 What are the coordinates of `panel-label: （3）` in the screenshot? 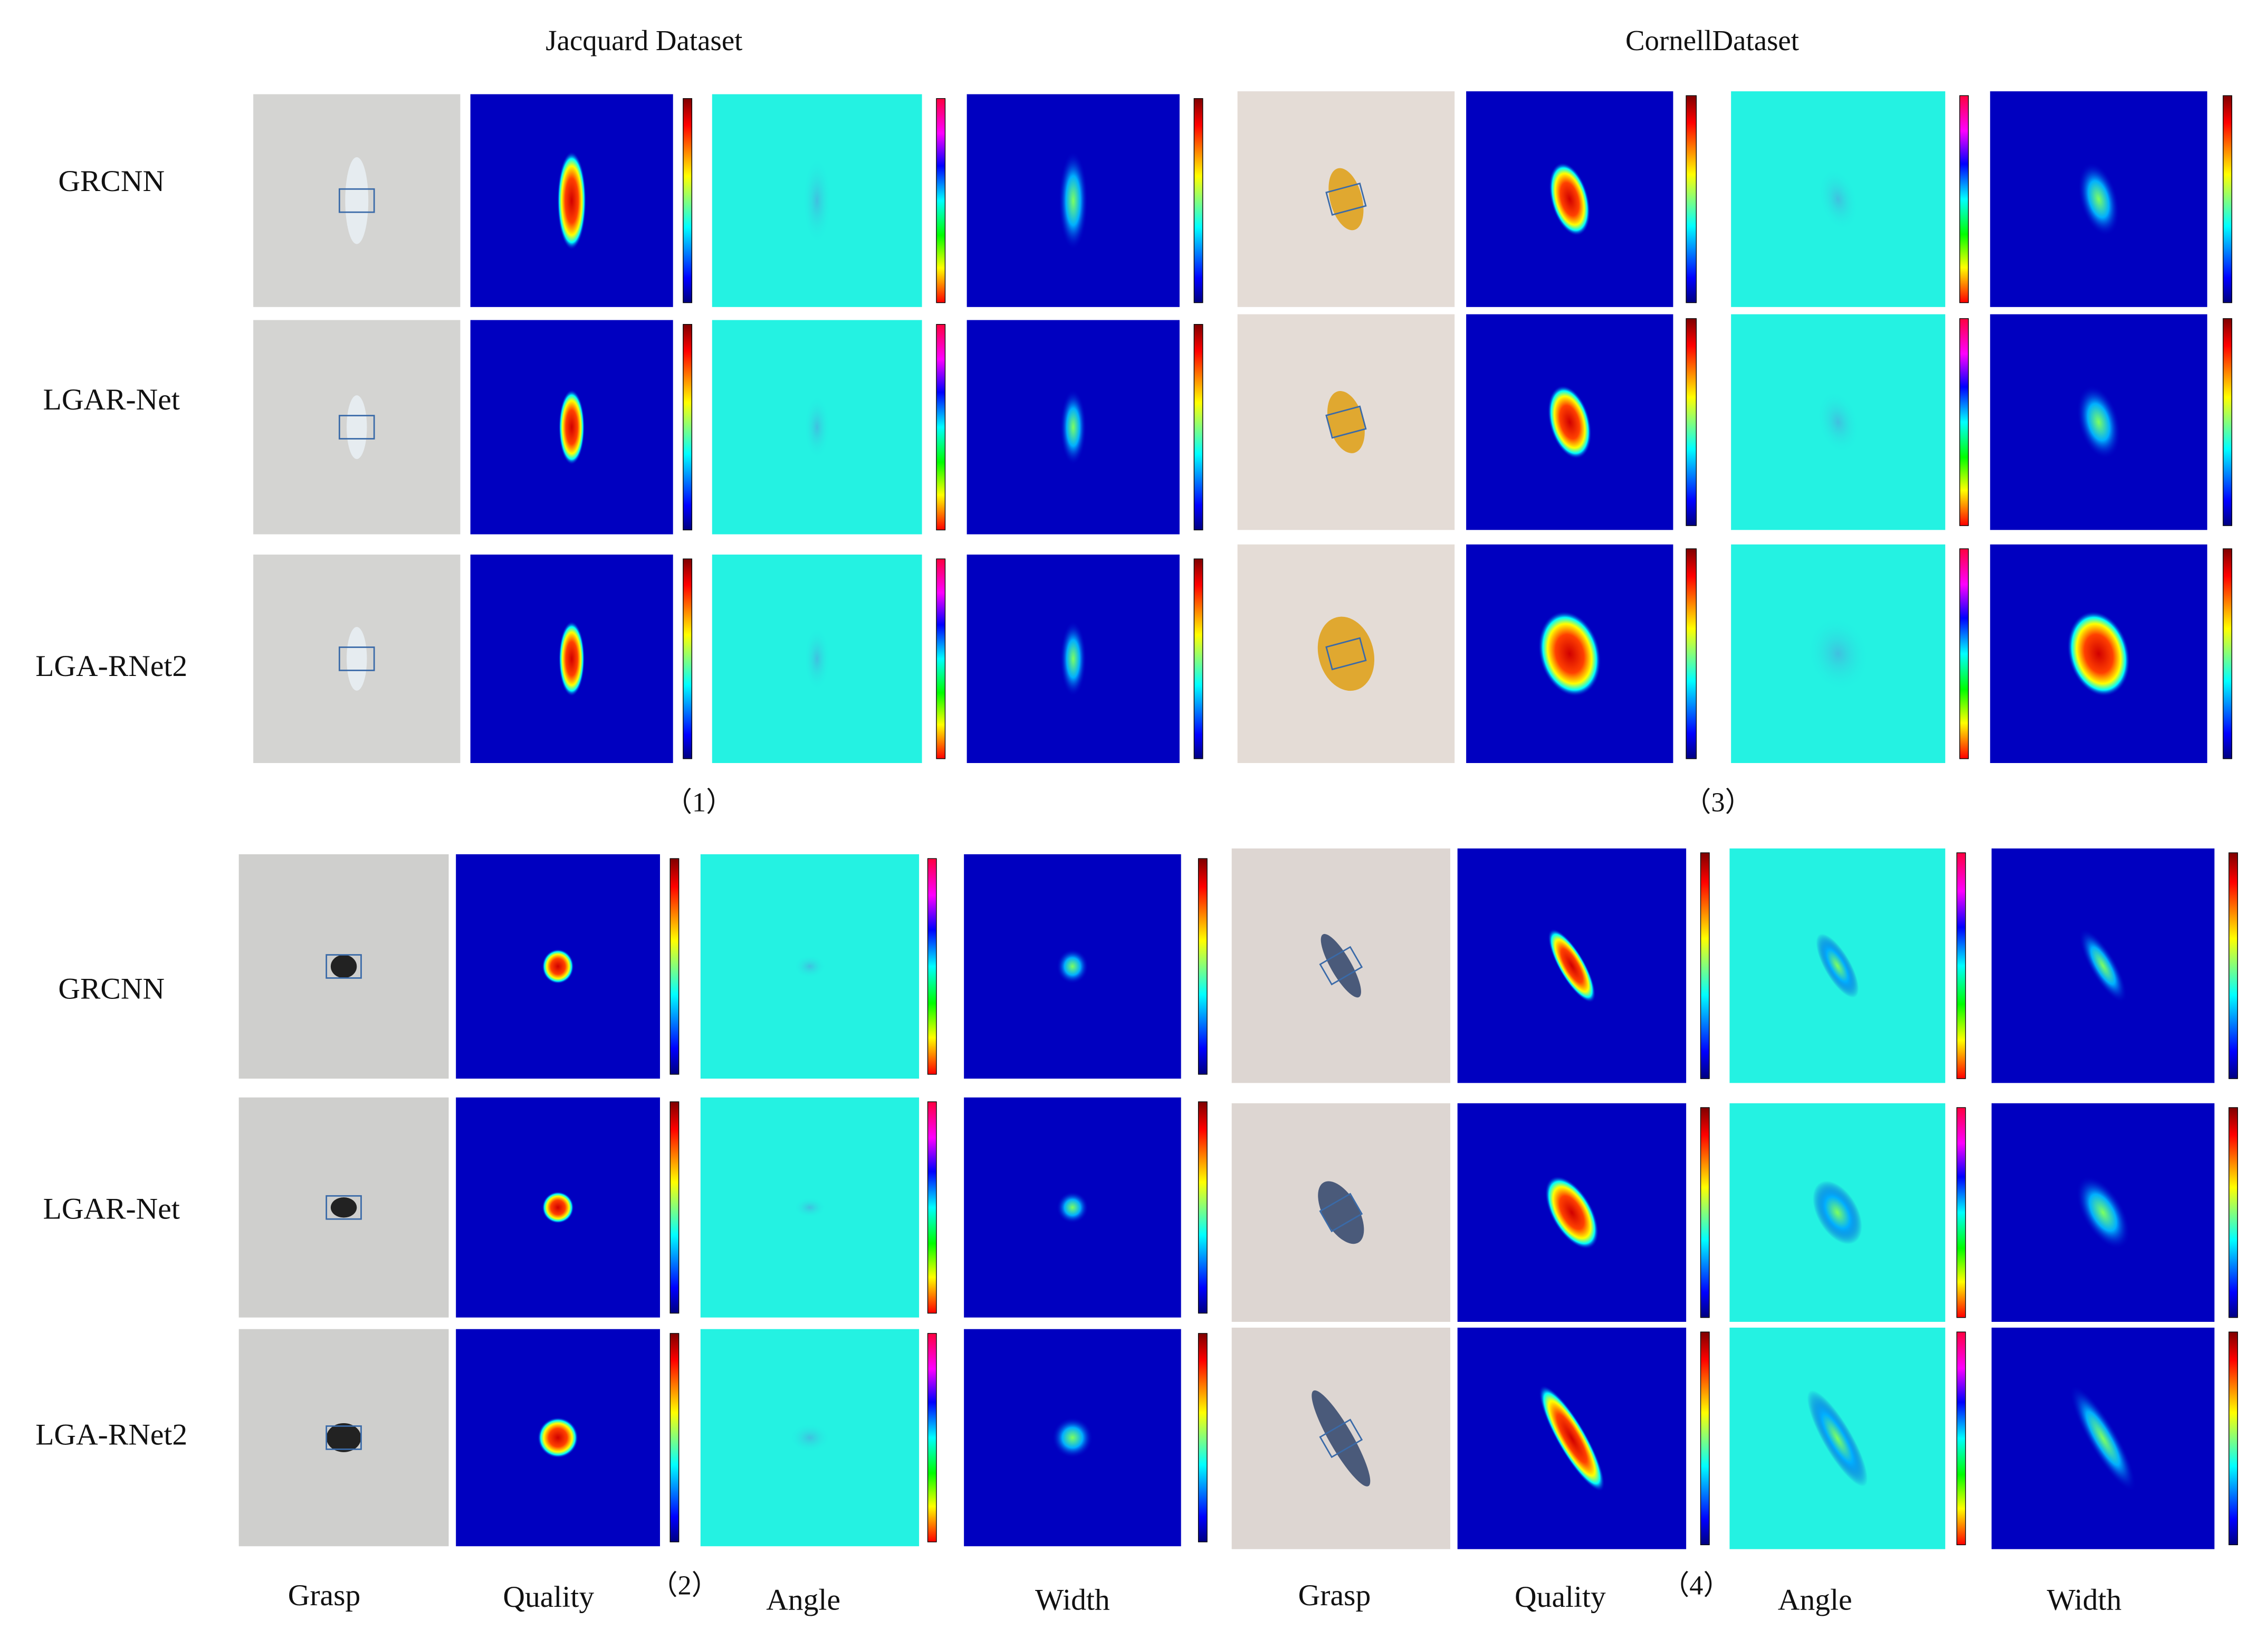 It's located at (1718, 803).